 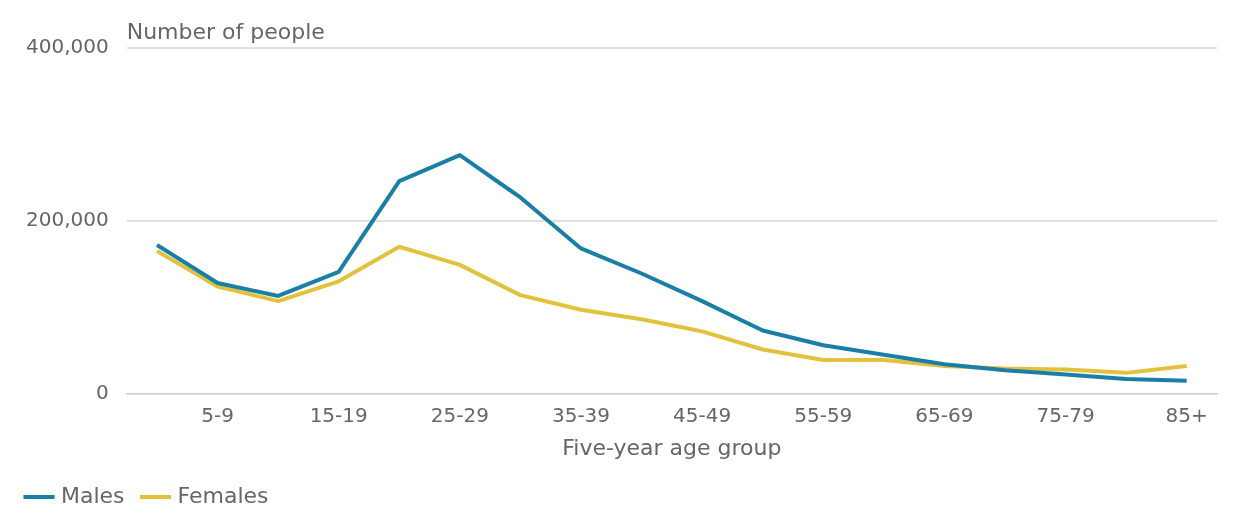 I want to click on y-tick-label: 0, so click(x=102, y=391).